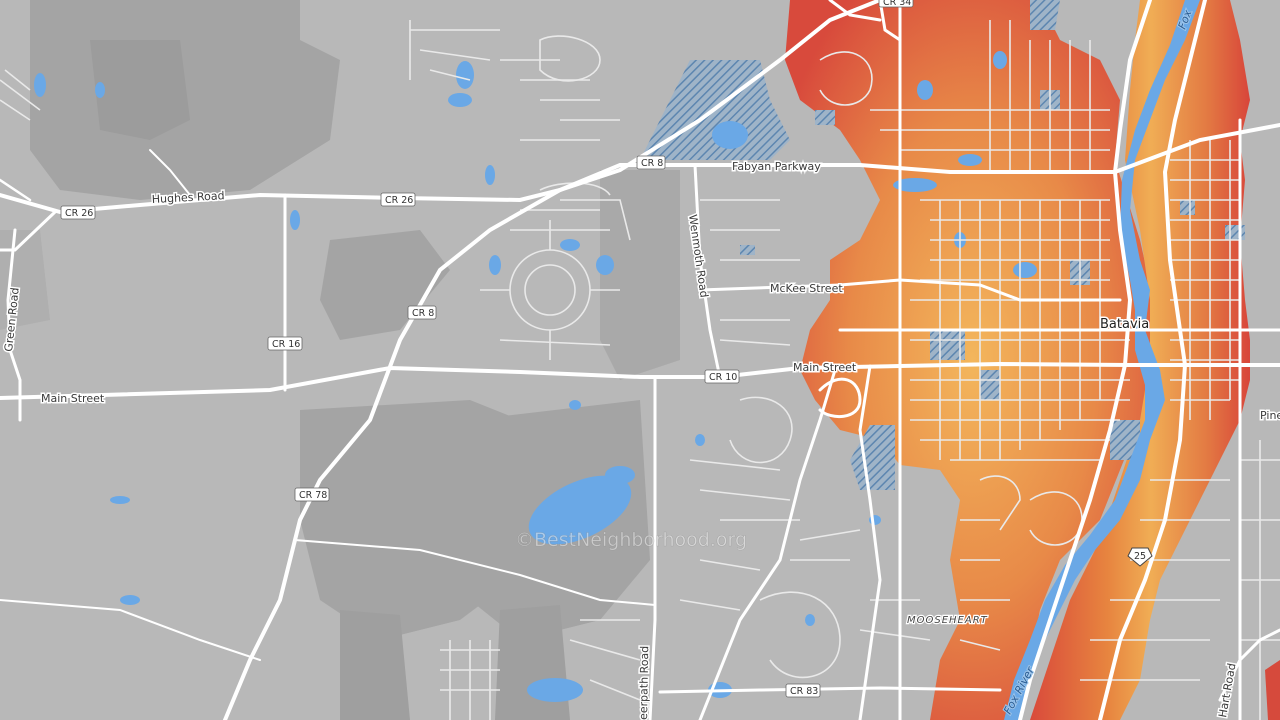 This screenshot has width=1280, height=720. What do you see at coordinates (631, 540) in the screenshot?
I see `watermark-text: ©BestNeighborhood.org` at bounding box center [631, 540].